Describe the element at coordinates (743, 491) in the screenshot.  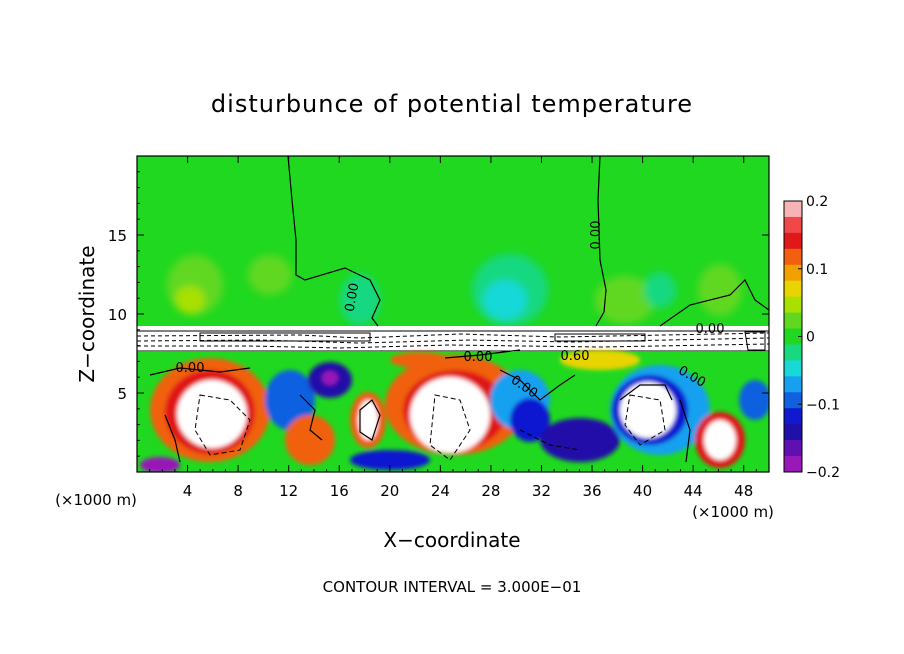
I see `x-tick-label: 48` at that location.